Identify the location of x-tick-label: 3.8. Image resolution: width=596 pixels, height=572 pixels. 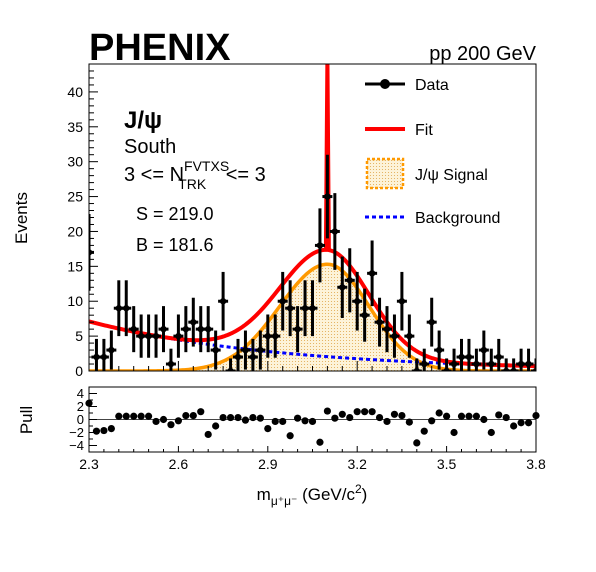
(536, 464).